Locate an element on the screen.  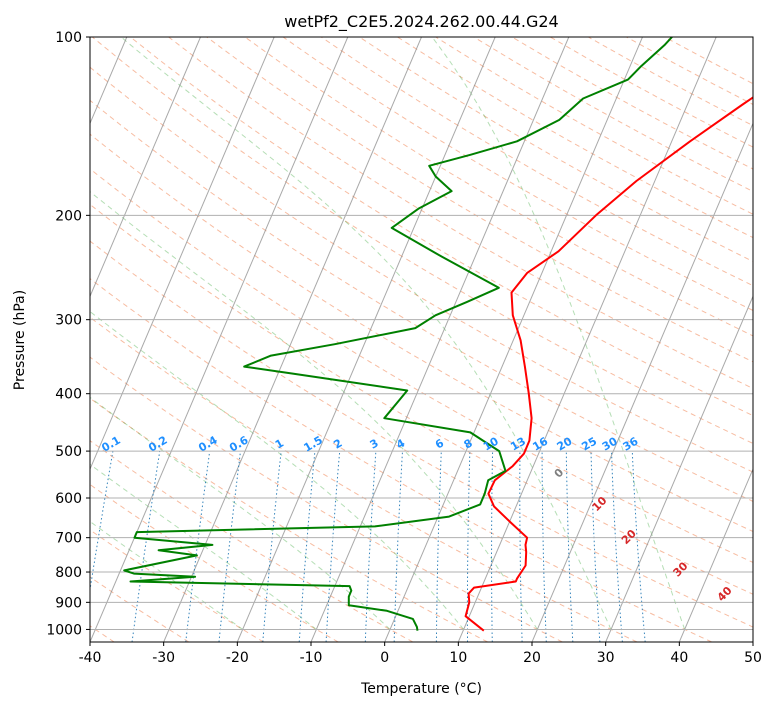
y-axis-label: Pressure (hPa) is located at coordinates (20, 340).